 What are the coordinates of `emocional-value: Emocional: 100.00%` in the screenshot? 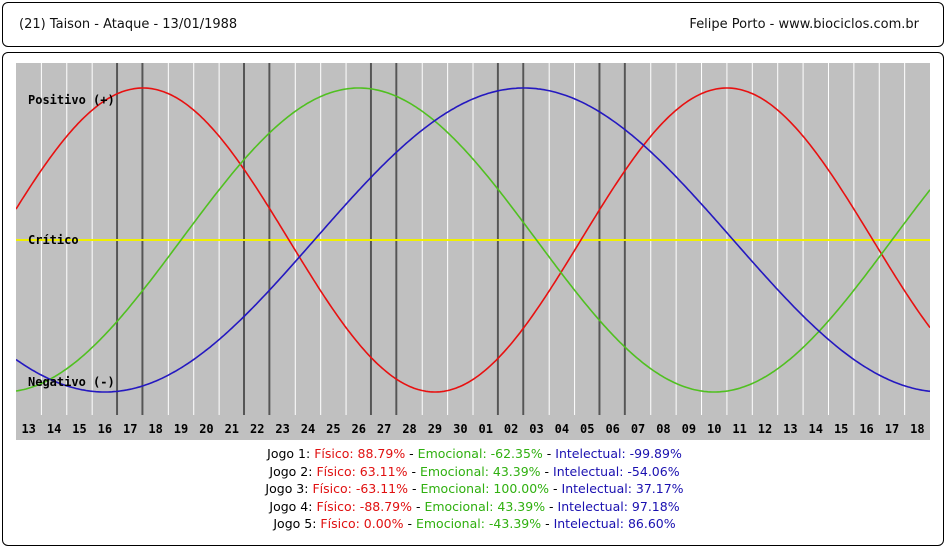 It's located at (485, 488).